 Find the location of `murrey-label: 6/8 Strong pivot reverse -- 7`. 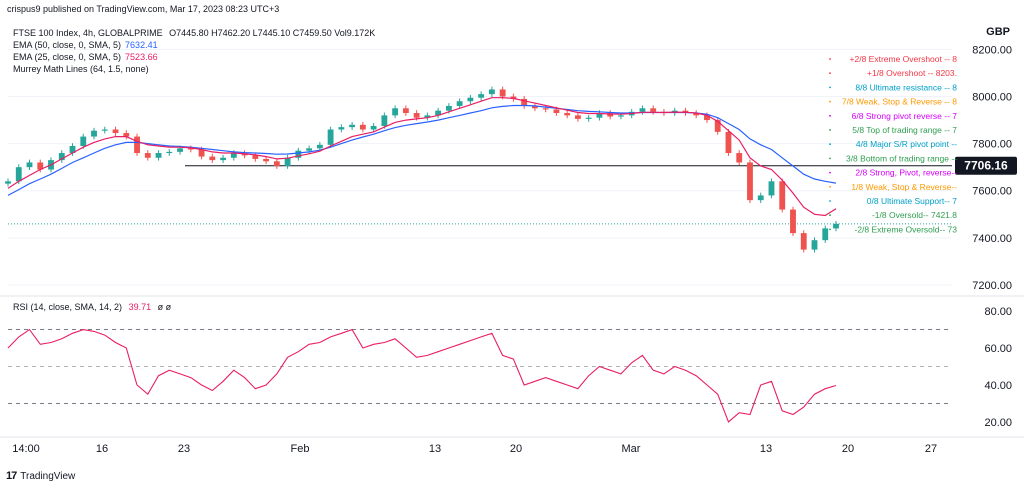

murrey-label: 6/8 Strong pivot reverse -- 7 is located at coordinates (905, 116).